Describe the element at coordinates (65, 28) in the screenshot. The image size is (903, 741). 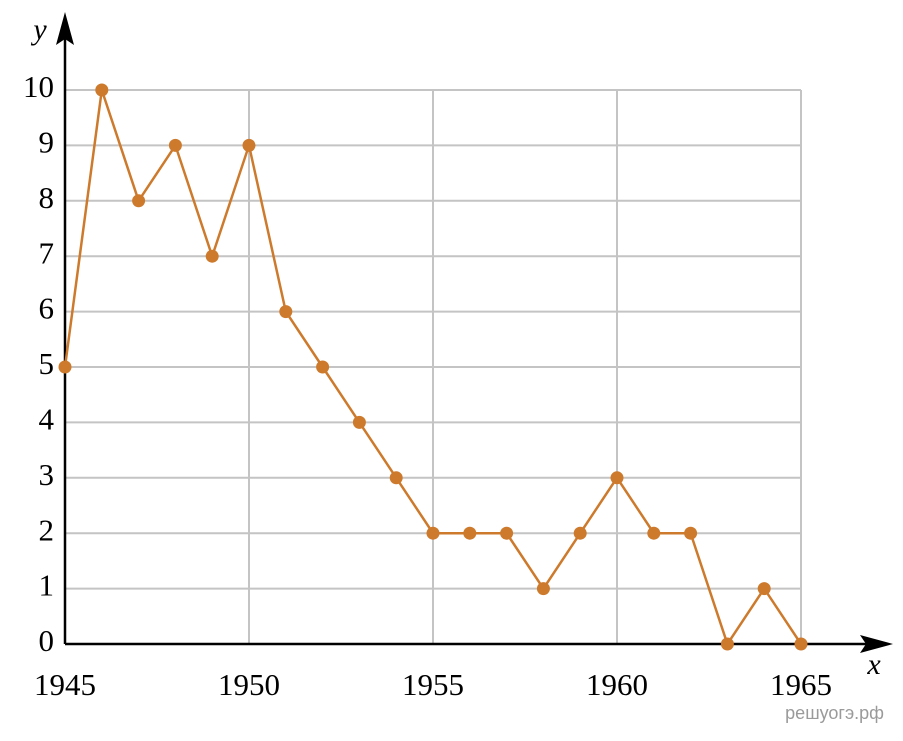
I see `y-axis-arrow` at that location.